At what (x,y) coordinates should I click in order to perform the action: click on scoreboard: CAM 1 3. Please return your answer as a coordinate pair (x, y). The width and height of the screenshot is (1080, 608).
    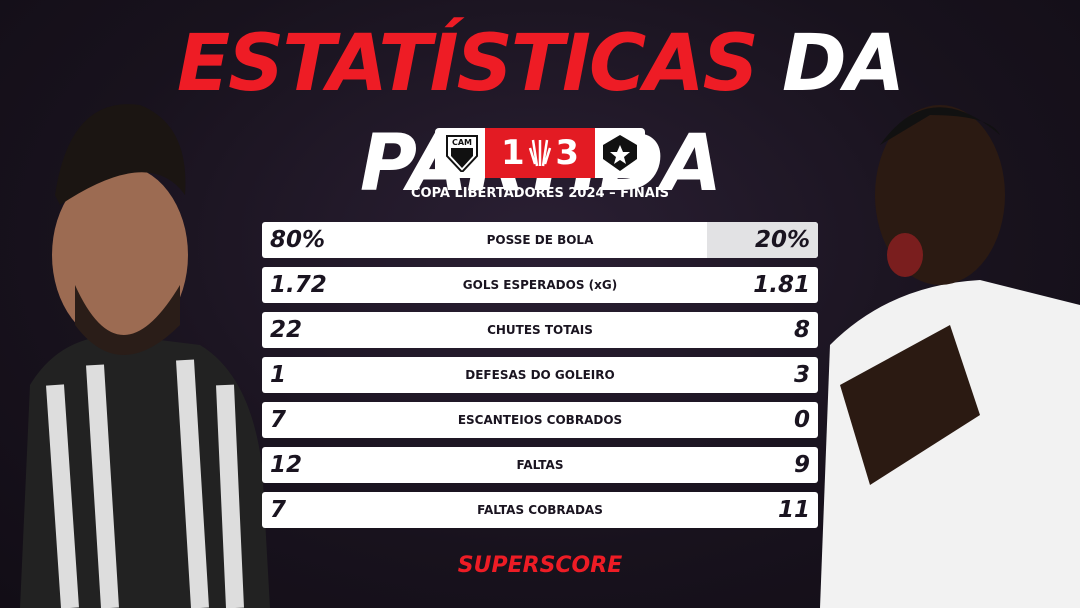
    Looking at the image, I should click on (540, 153).